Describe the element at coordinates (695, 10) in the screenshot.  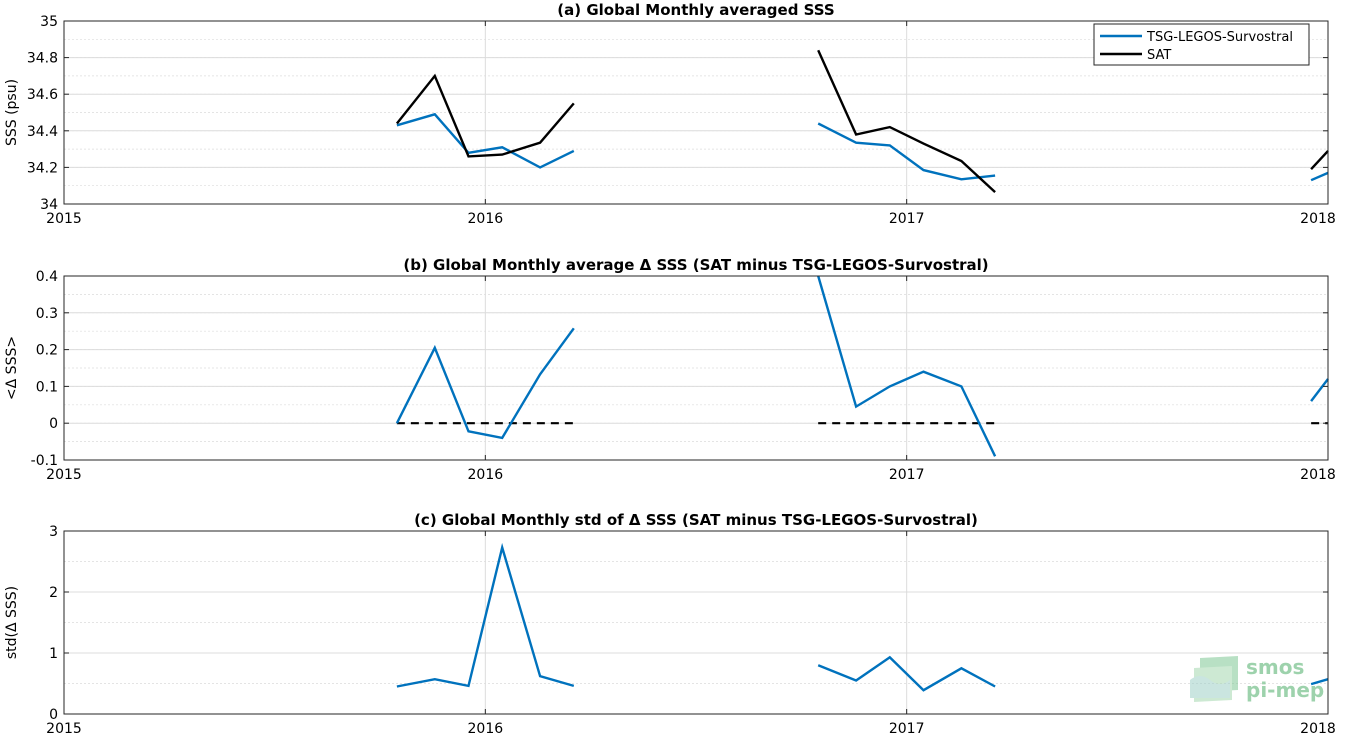
I see `panel-title: (a) Global Monthly averaged SSS` at that location.